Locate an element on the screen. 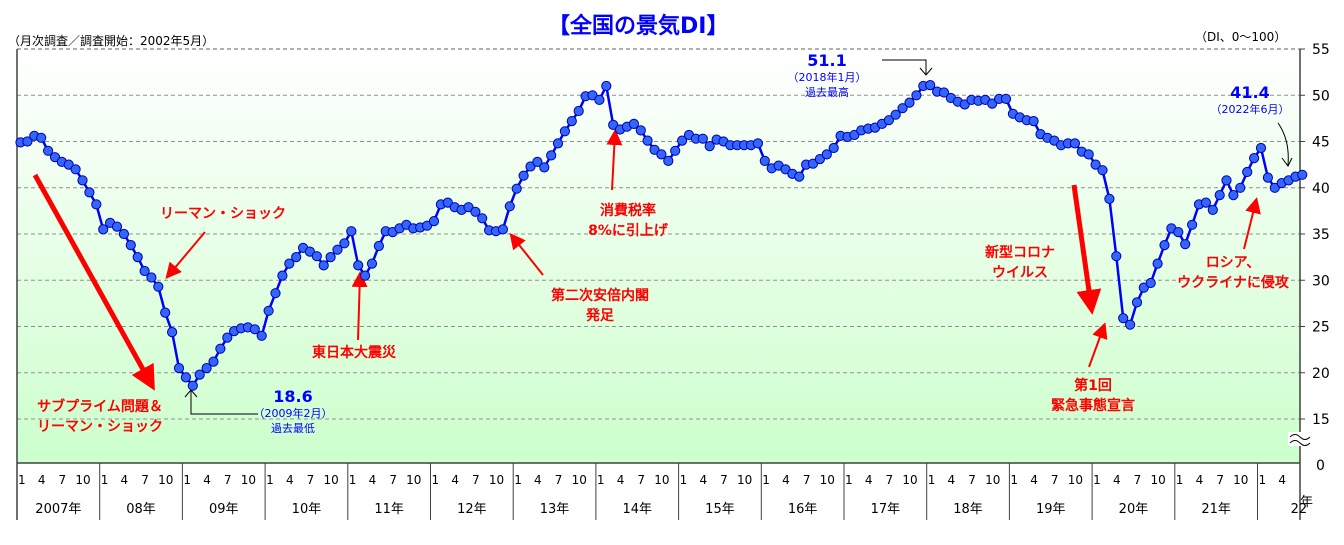 This screenshot has height=545, width=1344. min-pointer-icon is located at coordinates (224, 402).